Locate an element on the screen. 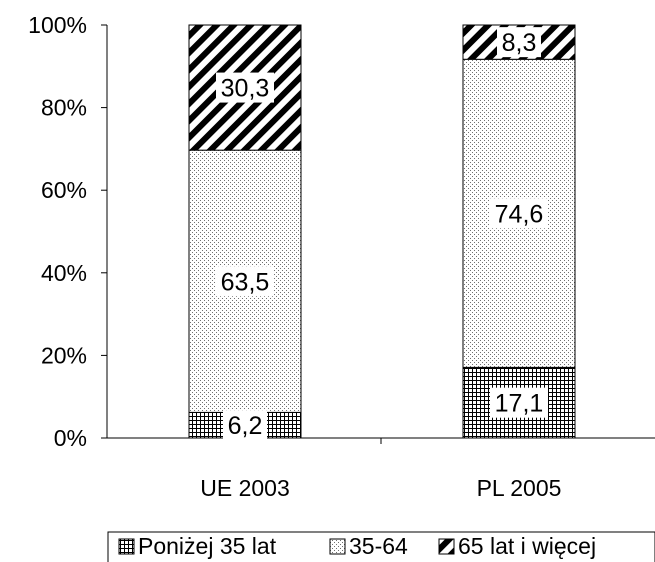 The width and height of the screenshot is (655, 562). legend: Poniżej 35 lat 35-64 65 lat i więcej is located at coordinates (381, 546).